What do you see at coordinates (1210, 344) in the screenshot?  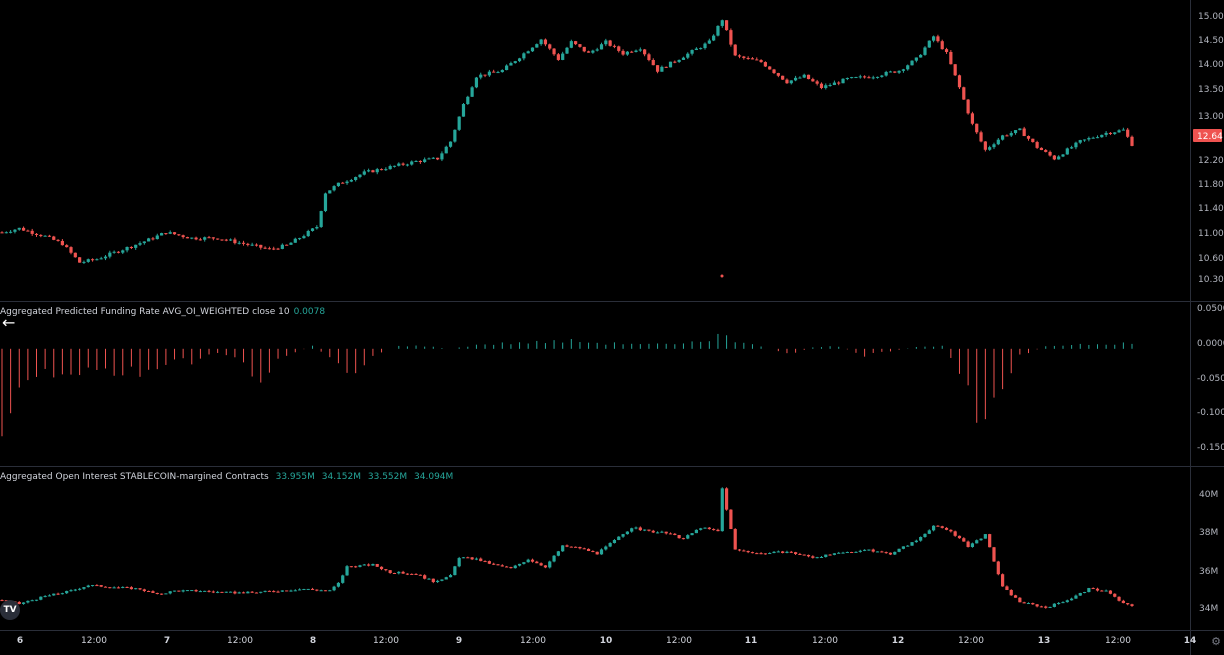 I see `funding-tick-label: 0.0000` at bounding box center [1210, 344].